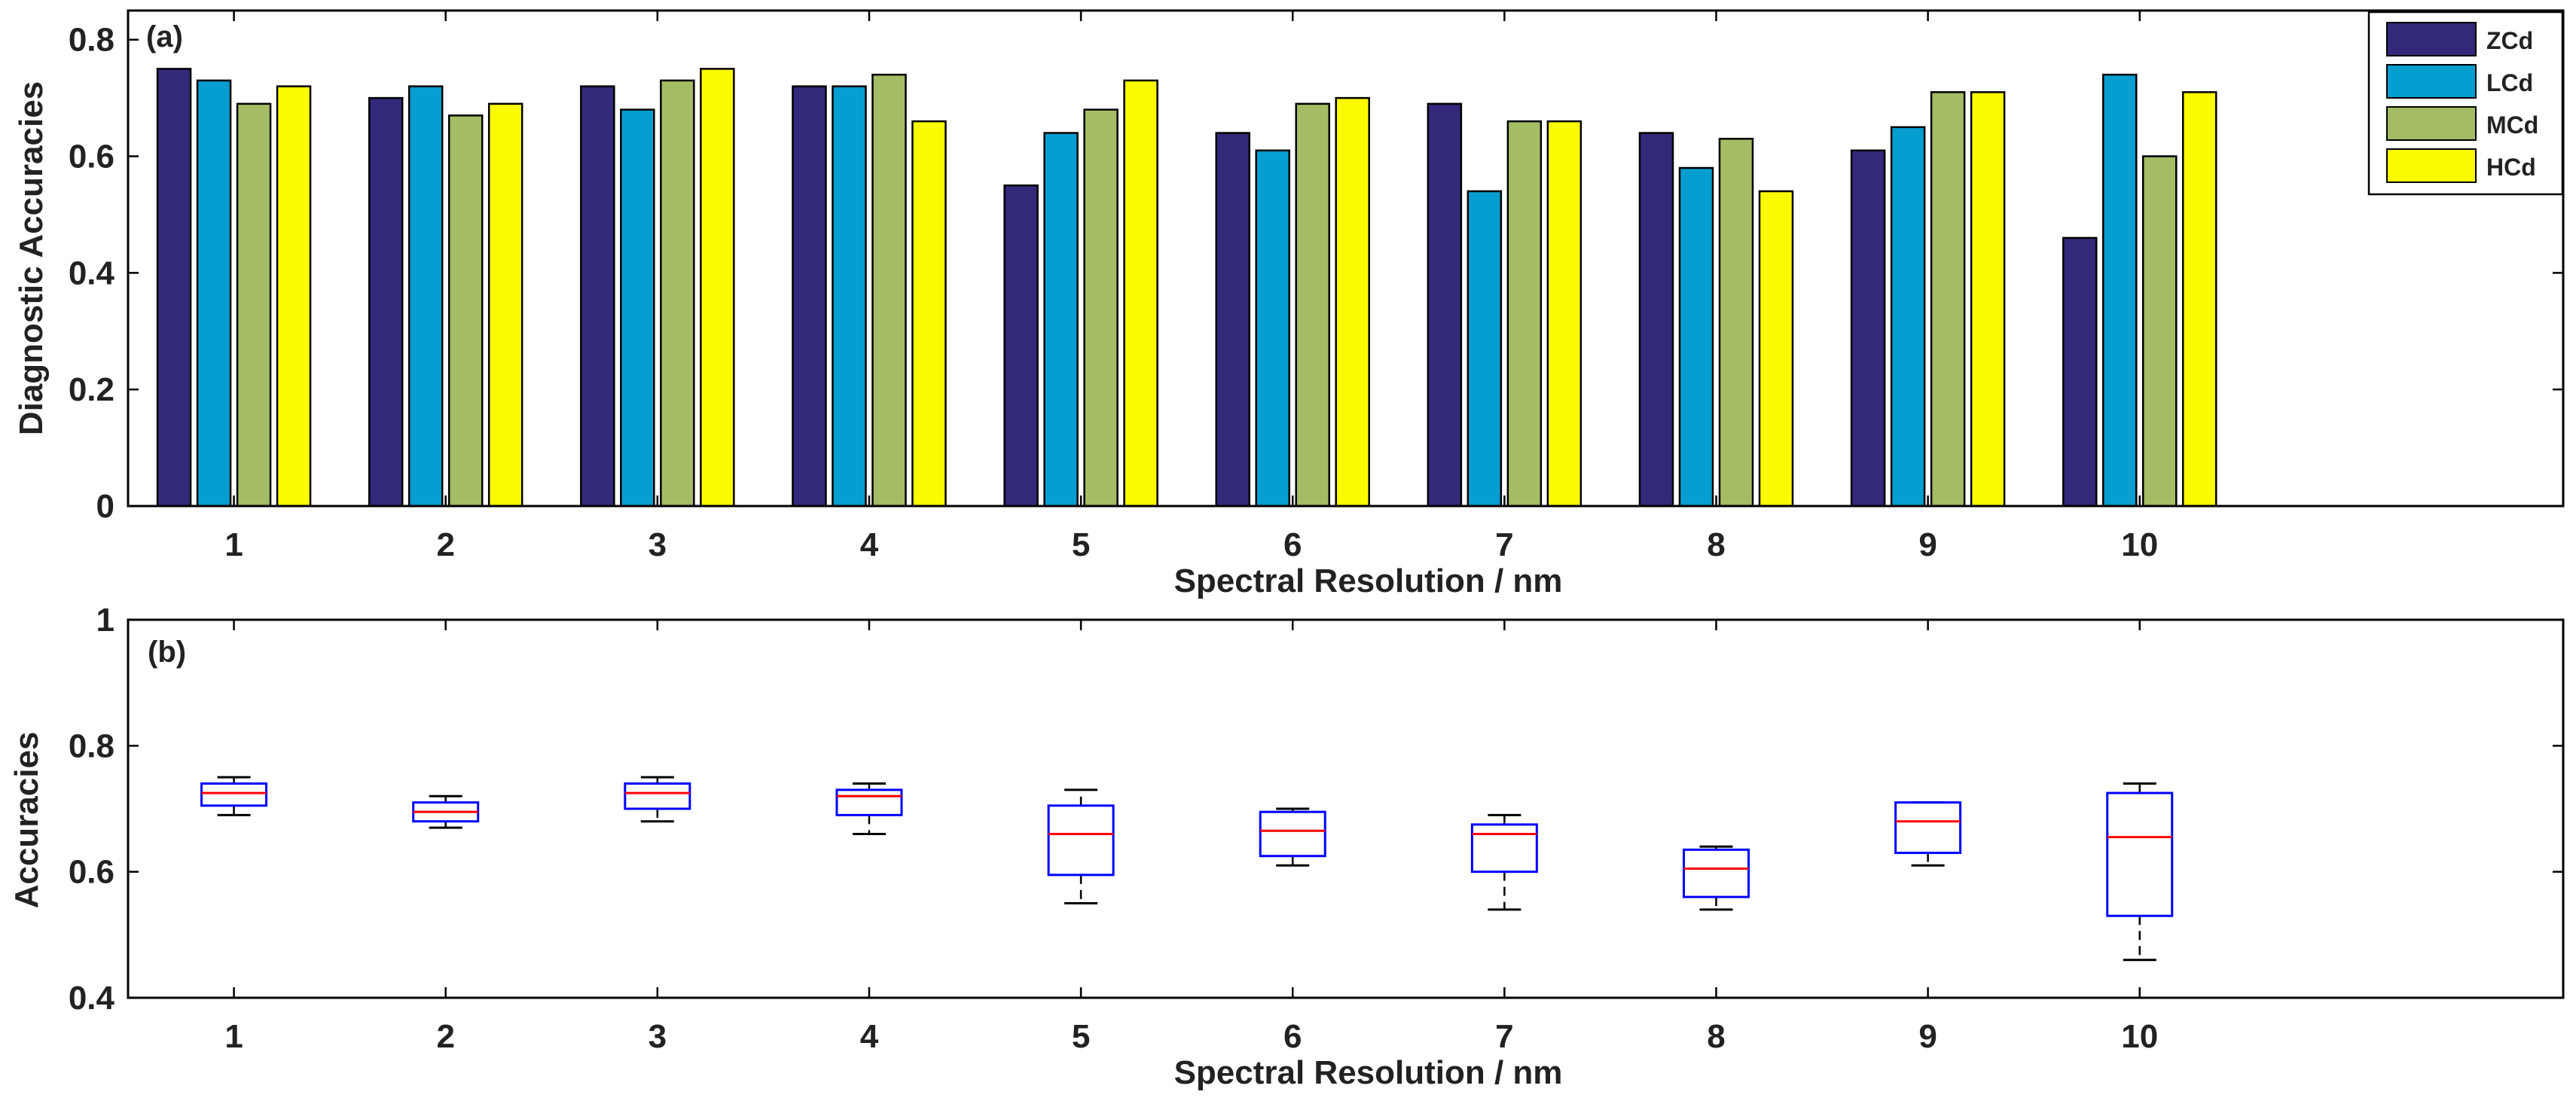 The image size is (2576, 1116). I want to click on y-tick-label: 1, so click(105, 620).